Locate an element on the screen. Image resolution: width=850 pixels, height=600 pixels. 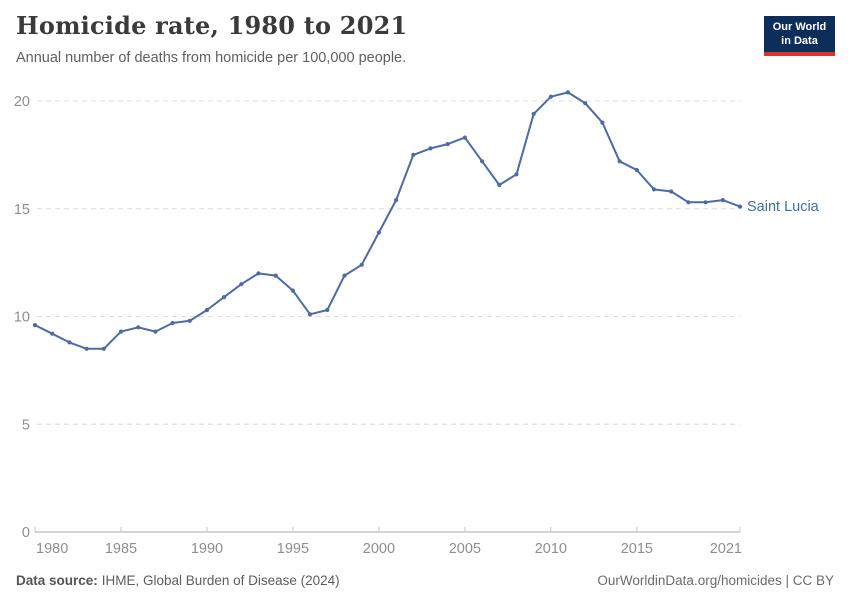
y-axis-tick-label: 20 is located at coordinates (22, 102).